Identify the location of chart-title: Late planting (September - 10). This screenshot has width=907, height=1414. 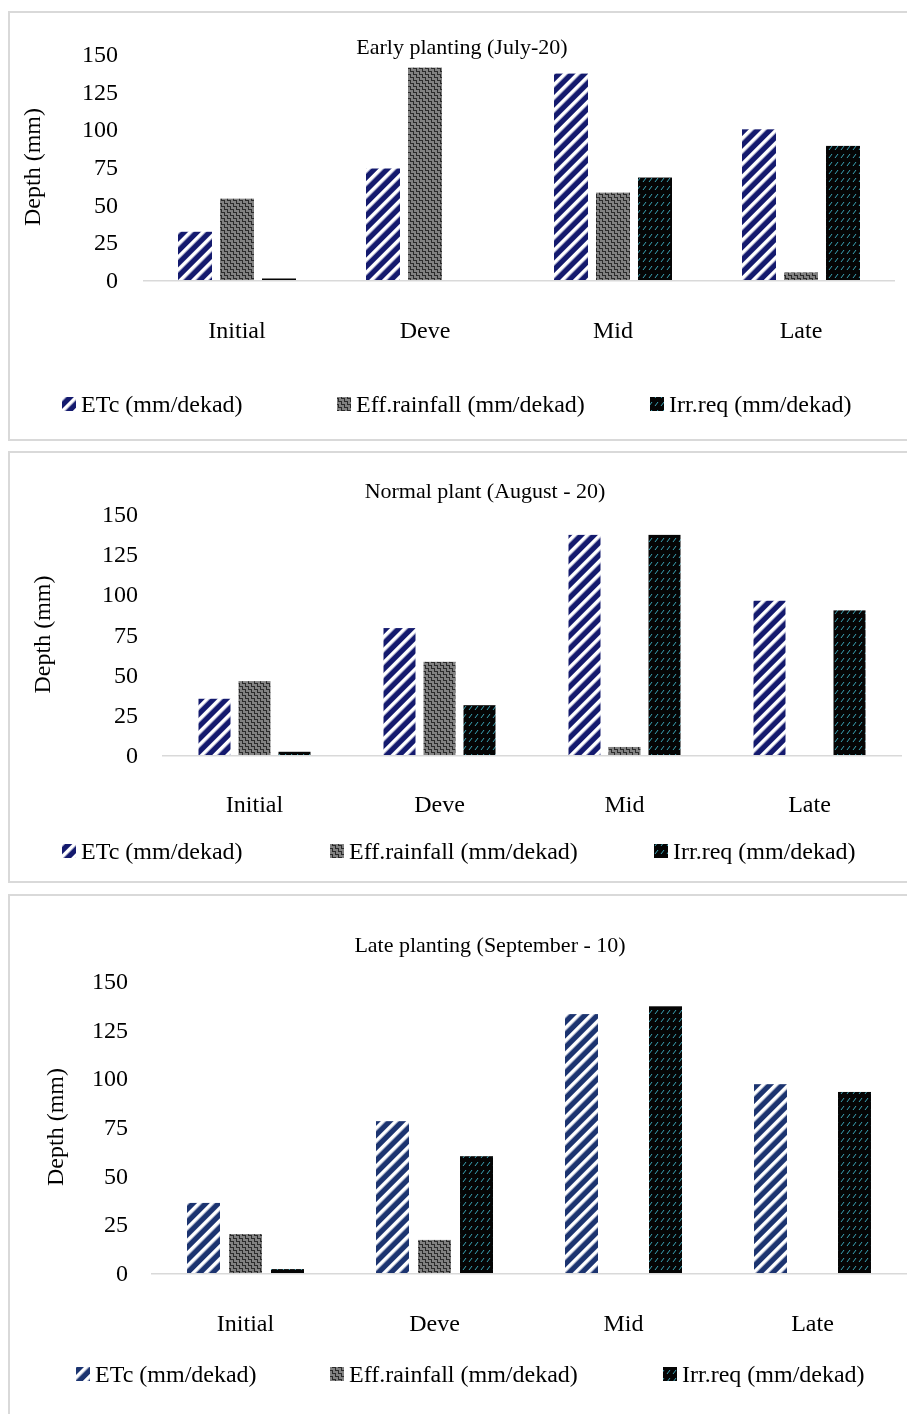
(490, 944).